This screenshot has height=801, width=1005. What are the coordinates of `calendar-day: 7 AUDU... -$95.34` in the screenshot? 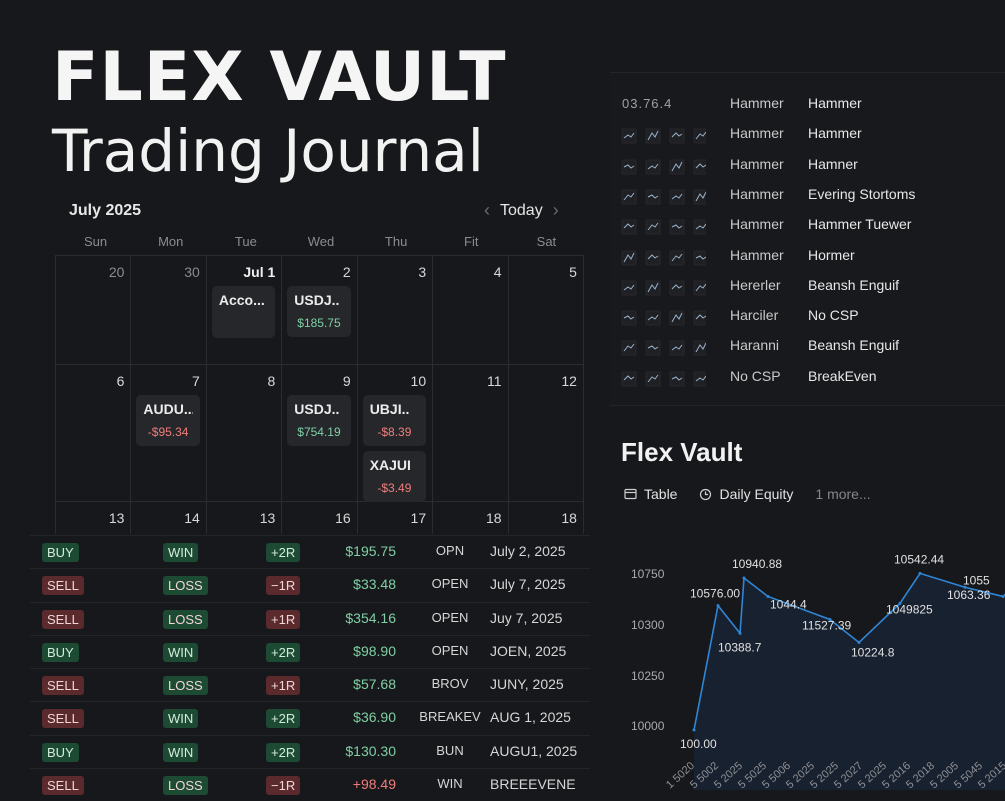 It's located at (169, 433).